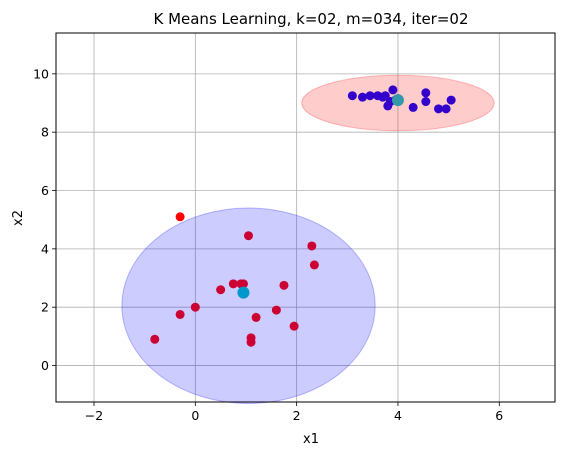  Describe the element at coordinates (45, 190) in the screenshot. I see `y-tick-label: 6` at that location.